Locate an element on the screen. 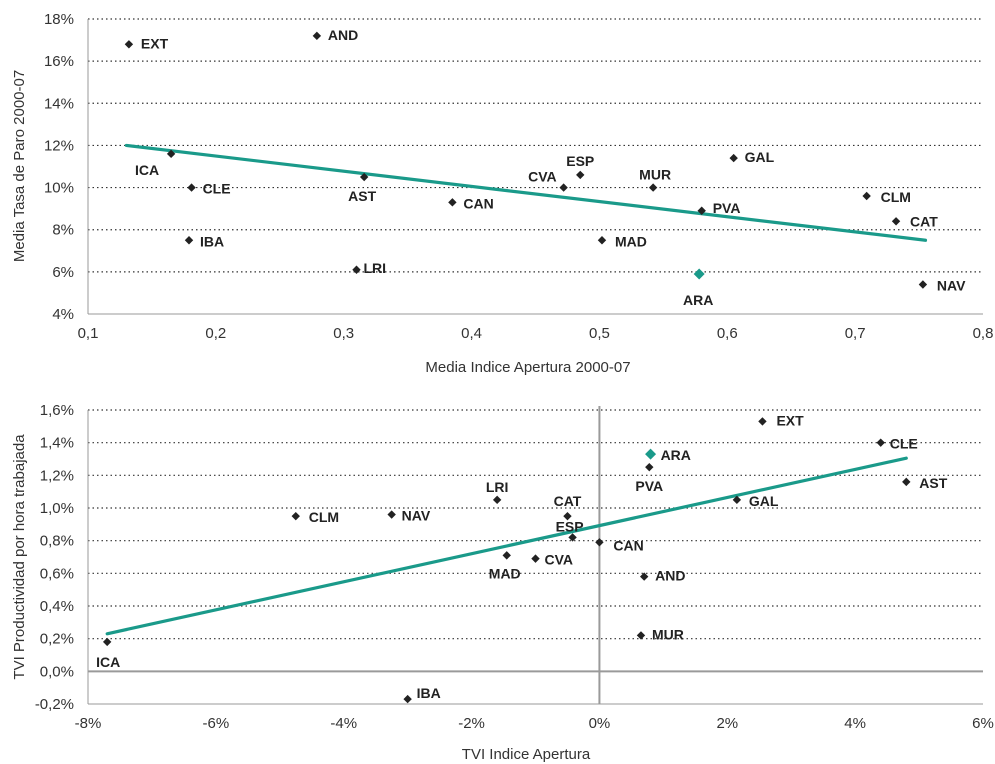 This screenshot has height=764, width=995. y-tick-label: 4% is located at coordinates (63, 314).